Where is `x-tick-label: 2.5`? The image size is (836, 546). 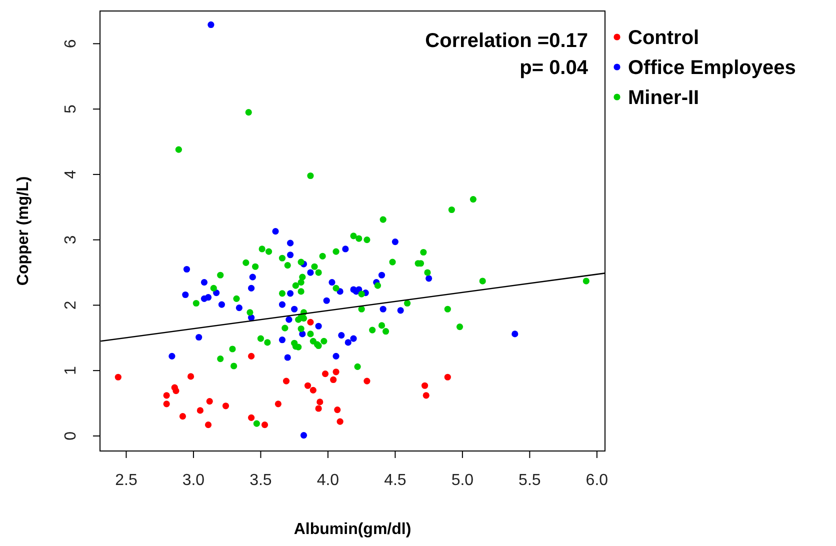
x-tick-label: 2.5 is located at coordinates (126, 480).